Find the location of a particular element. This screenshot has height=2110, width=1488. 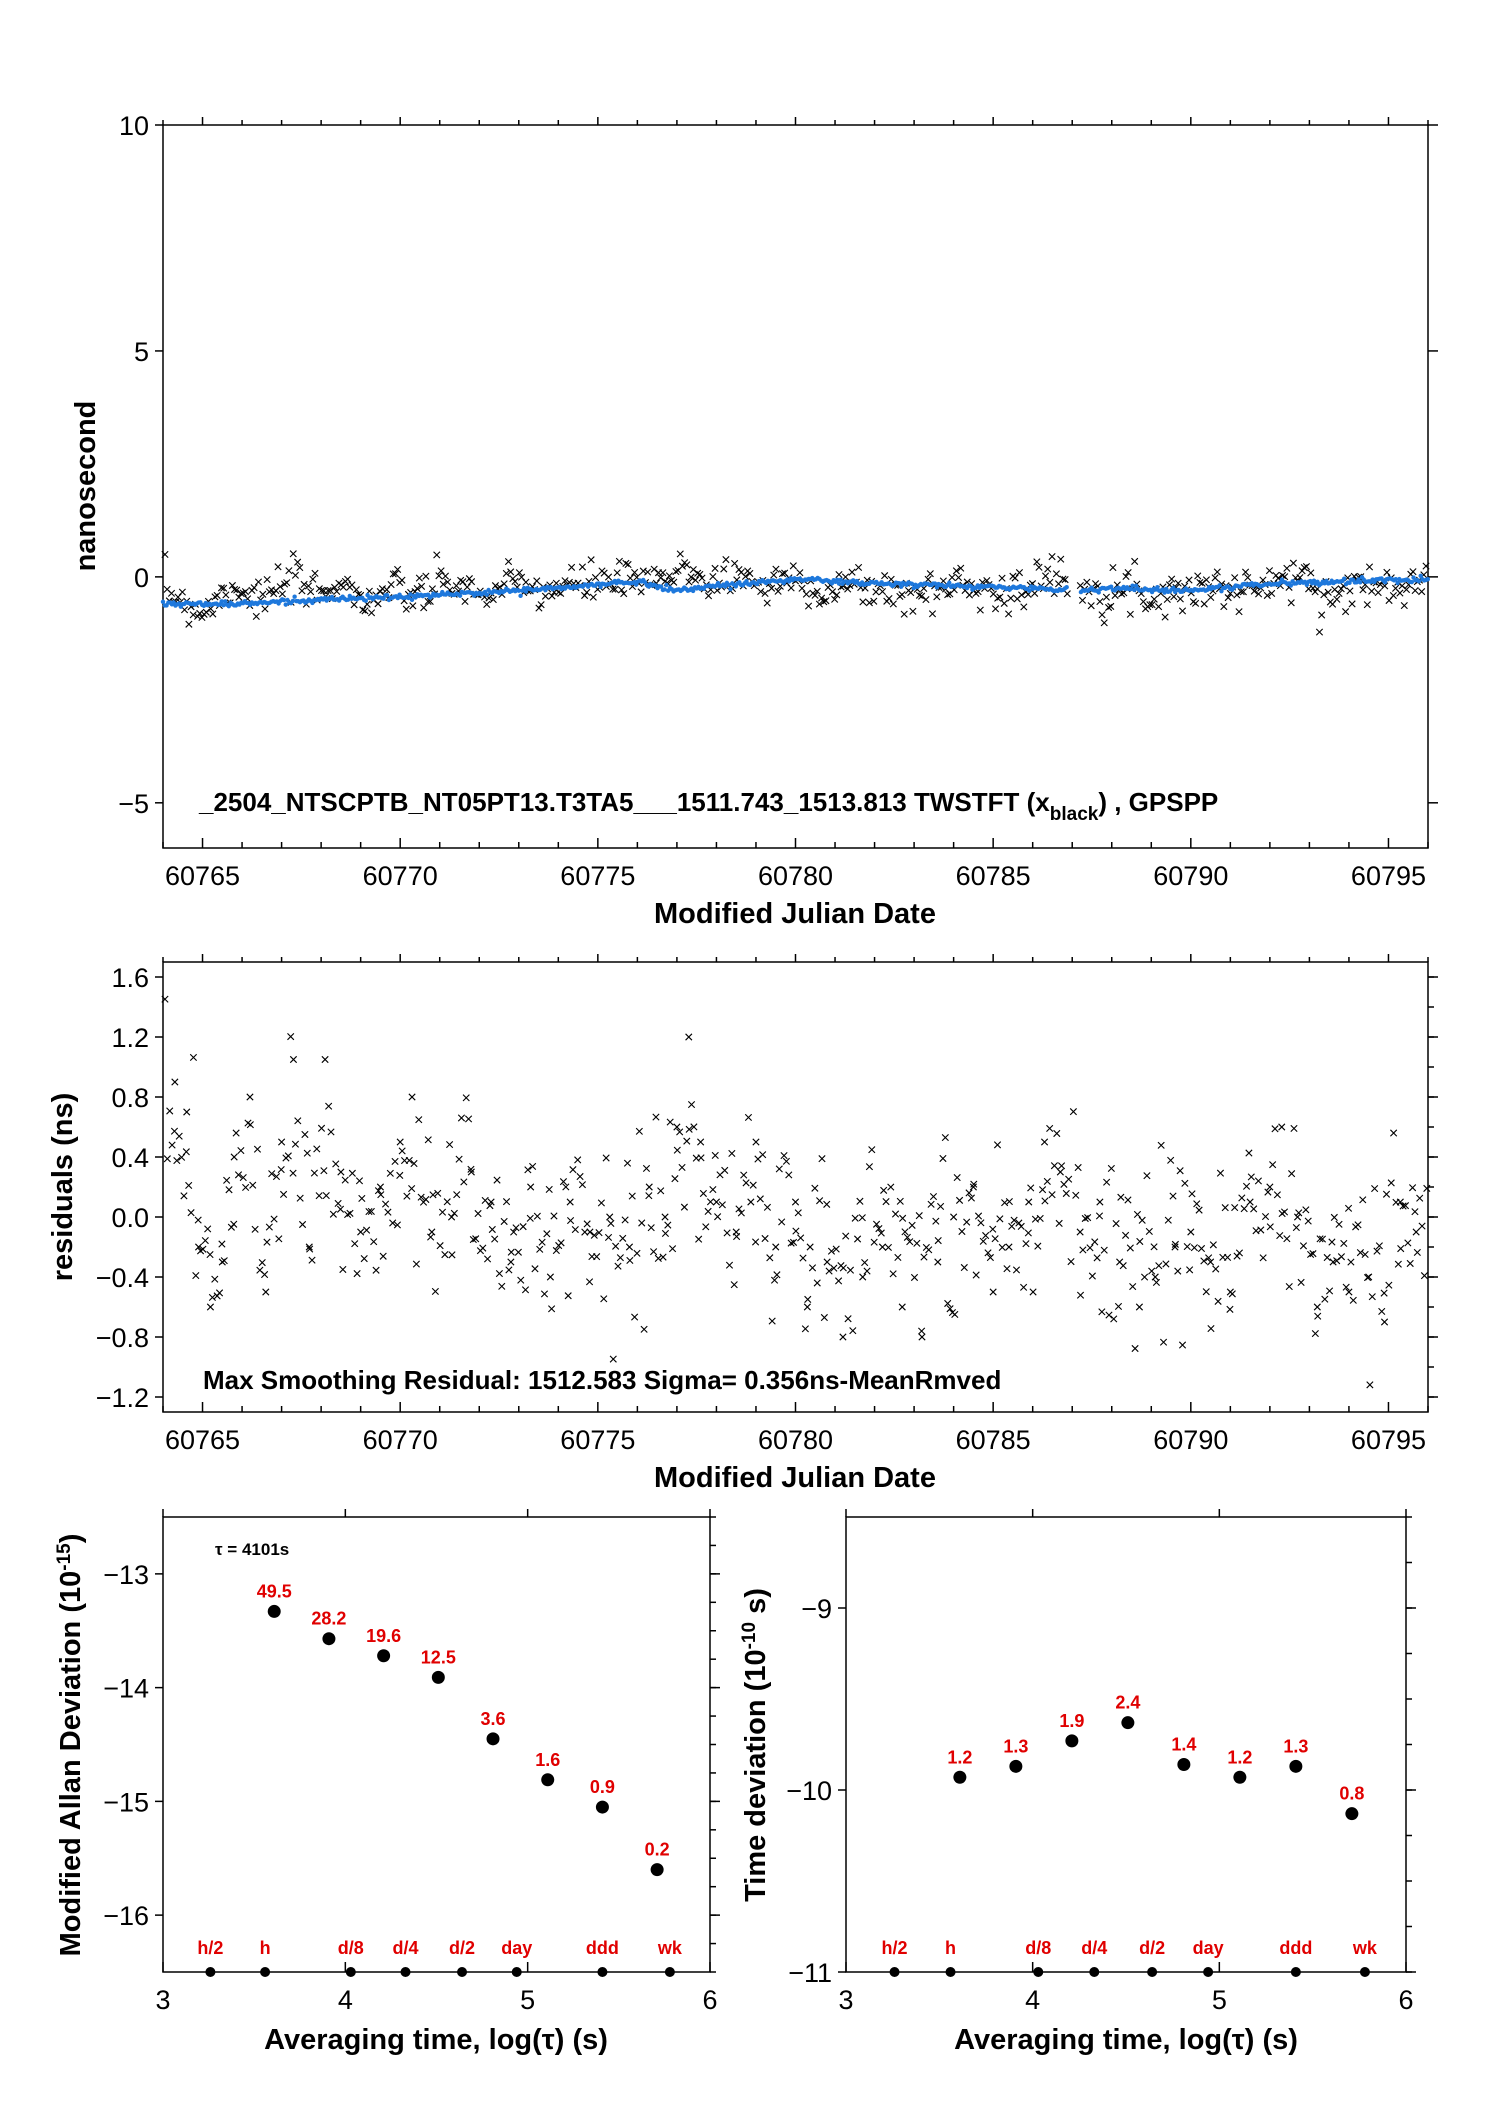

res-ytick-label: −0.8 is located at coordinates (122, 1338).